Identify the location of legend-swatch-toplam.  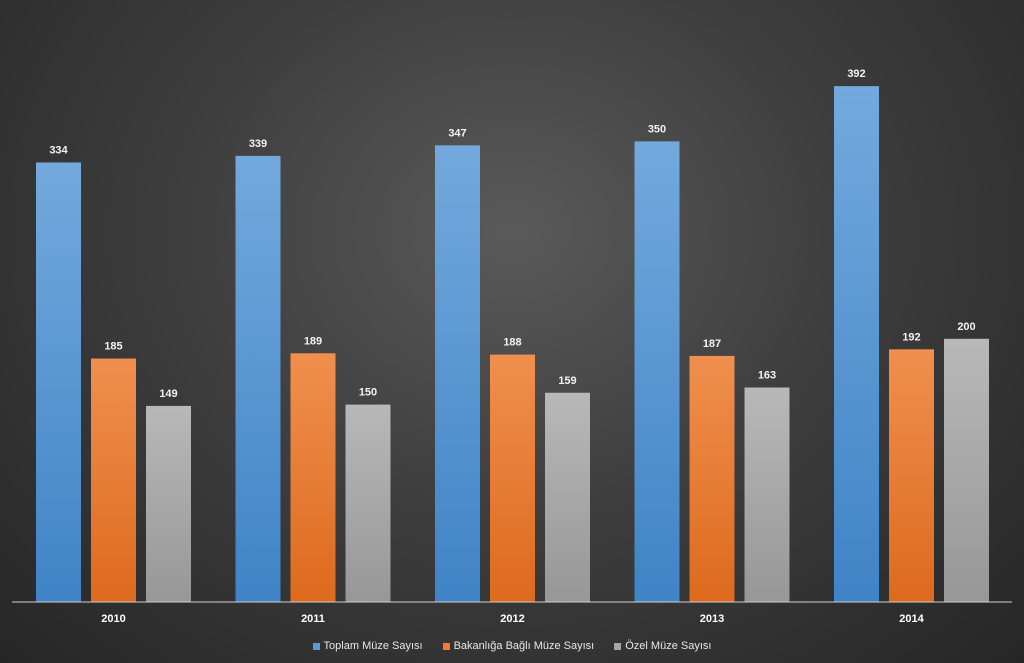
(316, 646).